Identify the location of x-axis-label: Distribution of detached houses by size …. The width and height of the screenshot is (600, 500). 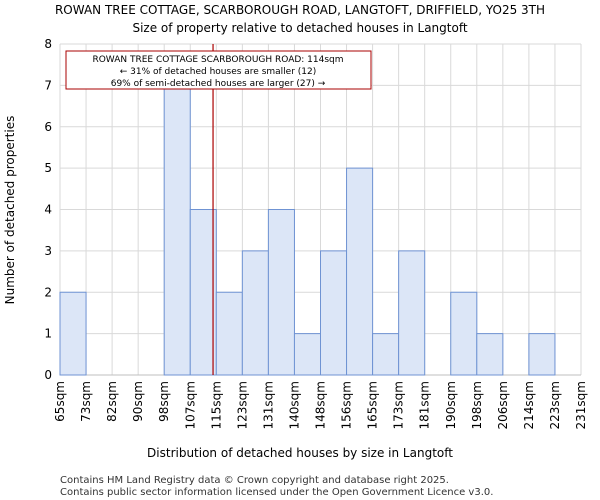
(300, 453).